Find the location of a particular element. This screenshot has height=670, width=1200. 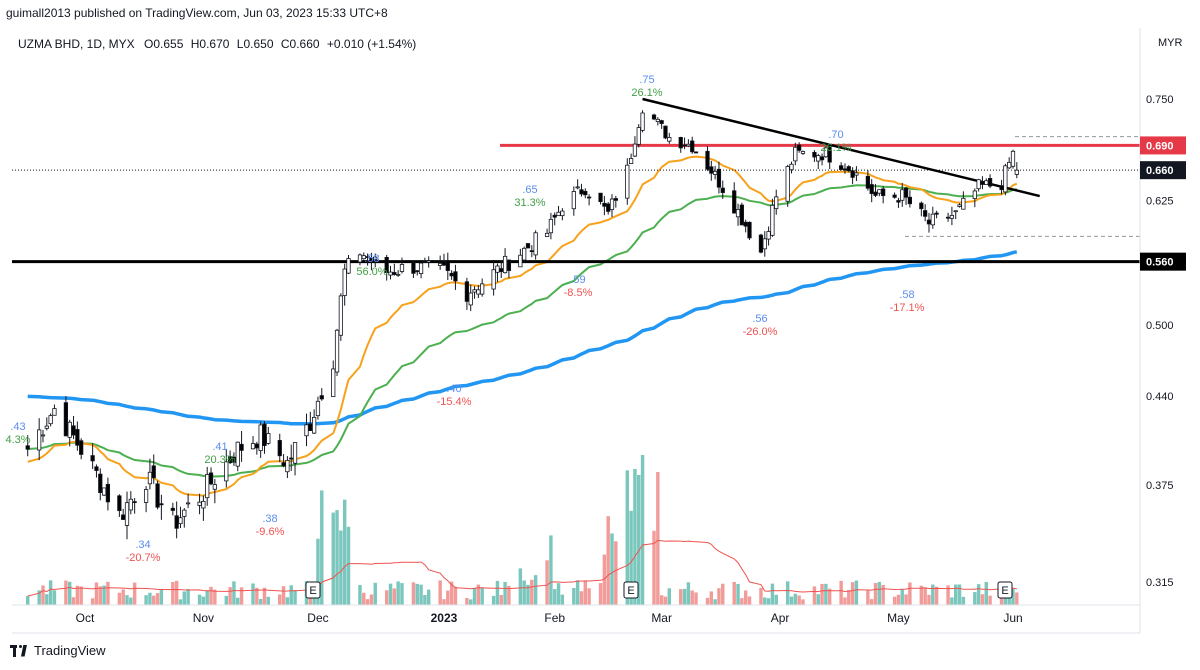

pivot-price-label: .59 is located at coordinates (577, 280).